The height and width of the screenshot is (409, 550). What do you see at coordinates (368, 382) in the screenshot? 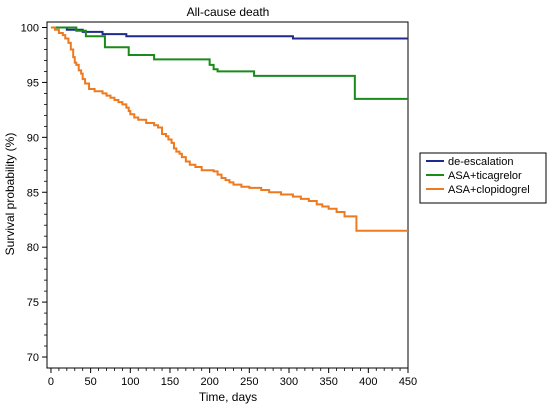
I see `x-tick-label: 400` at bounding box center [368, 382].